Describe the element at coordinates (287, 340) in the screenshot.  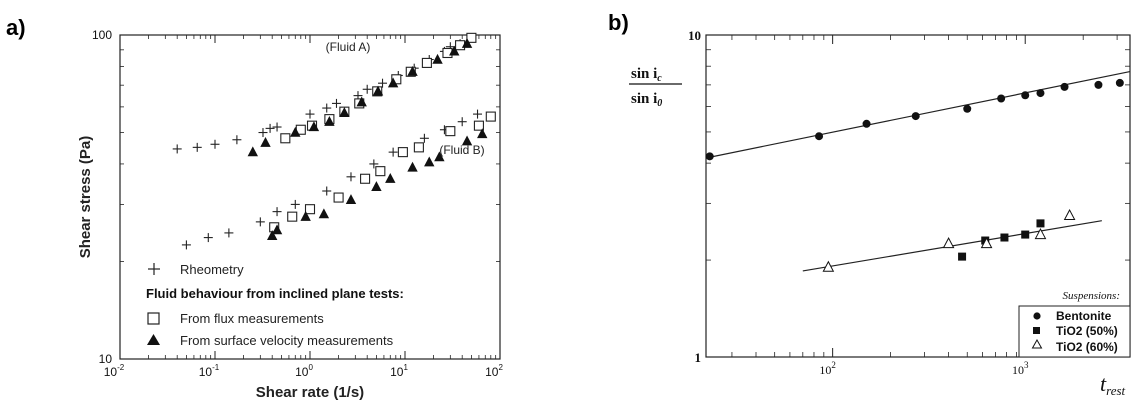
I see `legend-label-surface: From surface velocity measurements` at that location.